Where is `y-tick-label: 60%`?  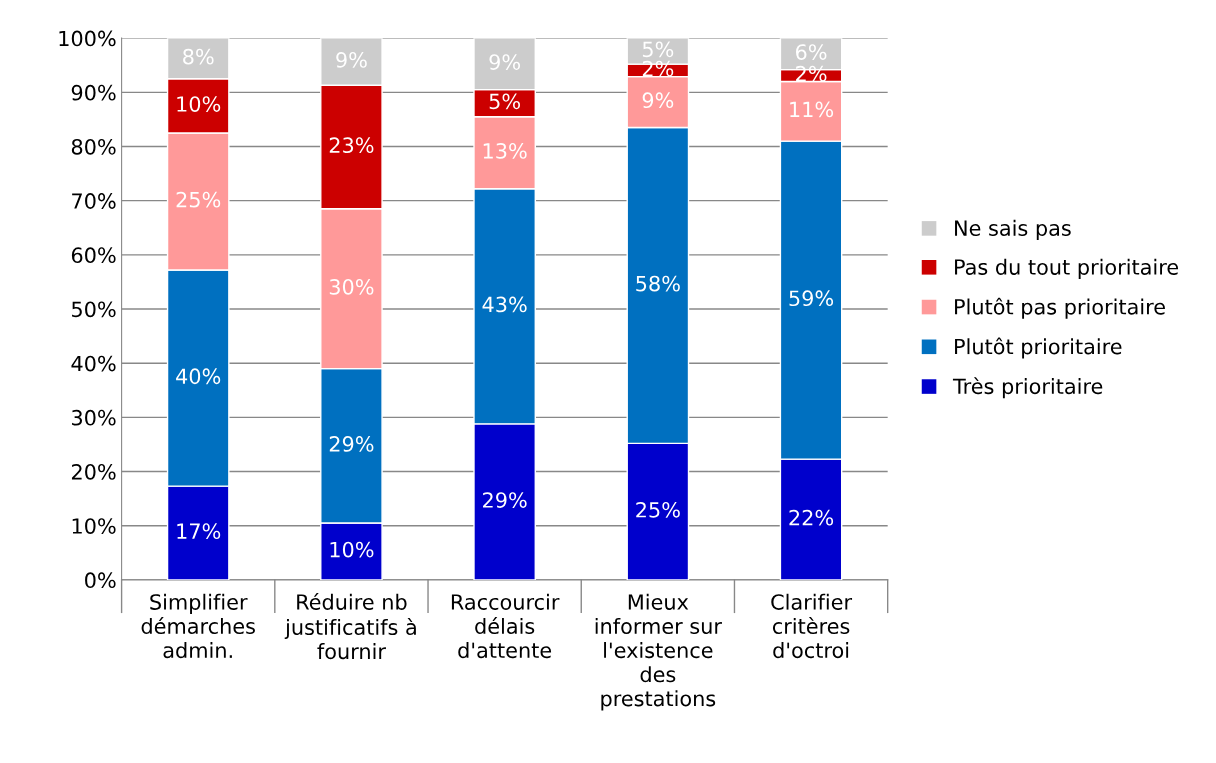 y-tick-label: 60% is located at coordinates (93, 255).